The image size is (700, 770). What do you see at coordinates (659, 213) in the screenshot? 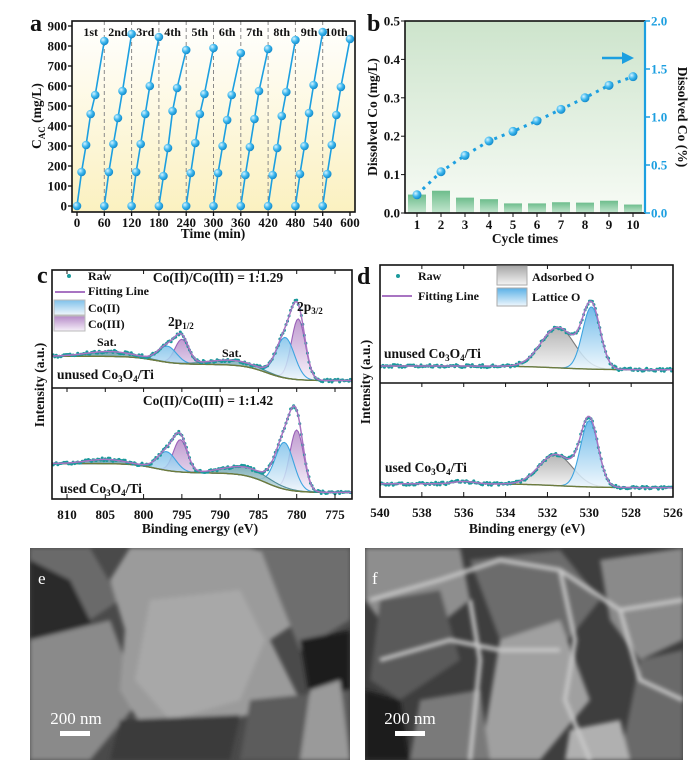
I see `y-right-tick-label: 0.0` at bounding box center [659, 213].